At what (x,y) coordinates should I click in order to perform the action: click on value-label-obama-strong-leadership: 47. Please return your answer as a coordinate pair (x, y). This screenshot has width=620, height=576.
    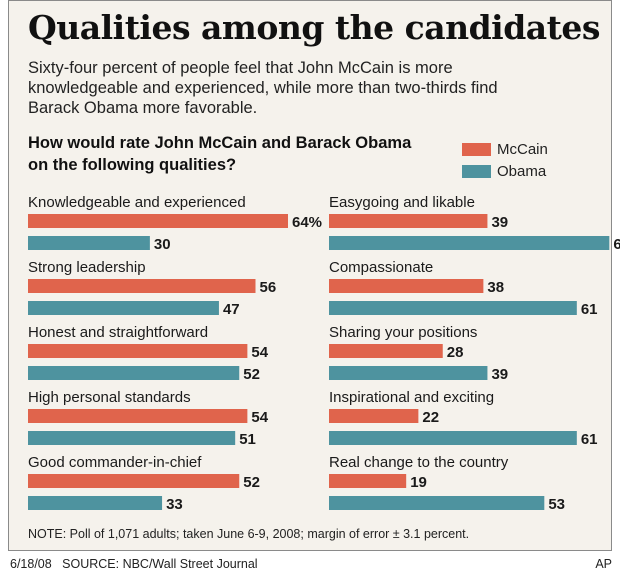
    Looking at the image, I should click on (231, 309).